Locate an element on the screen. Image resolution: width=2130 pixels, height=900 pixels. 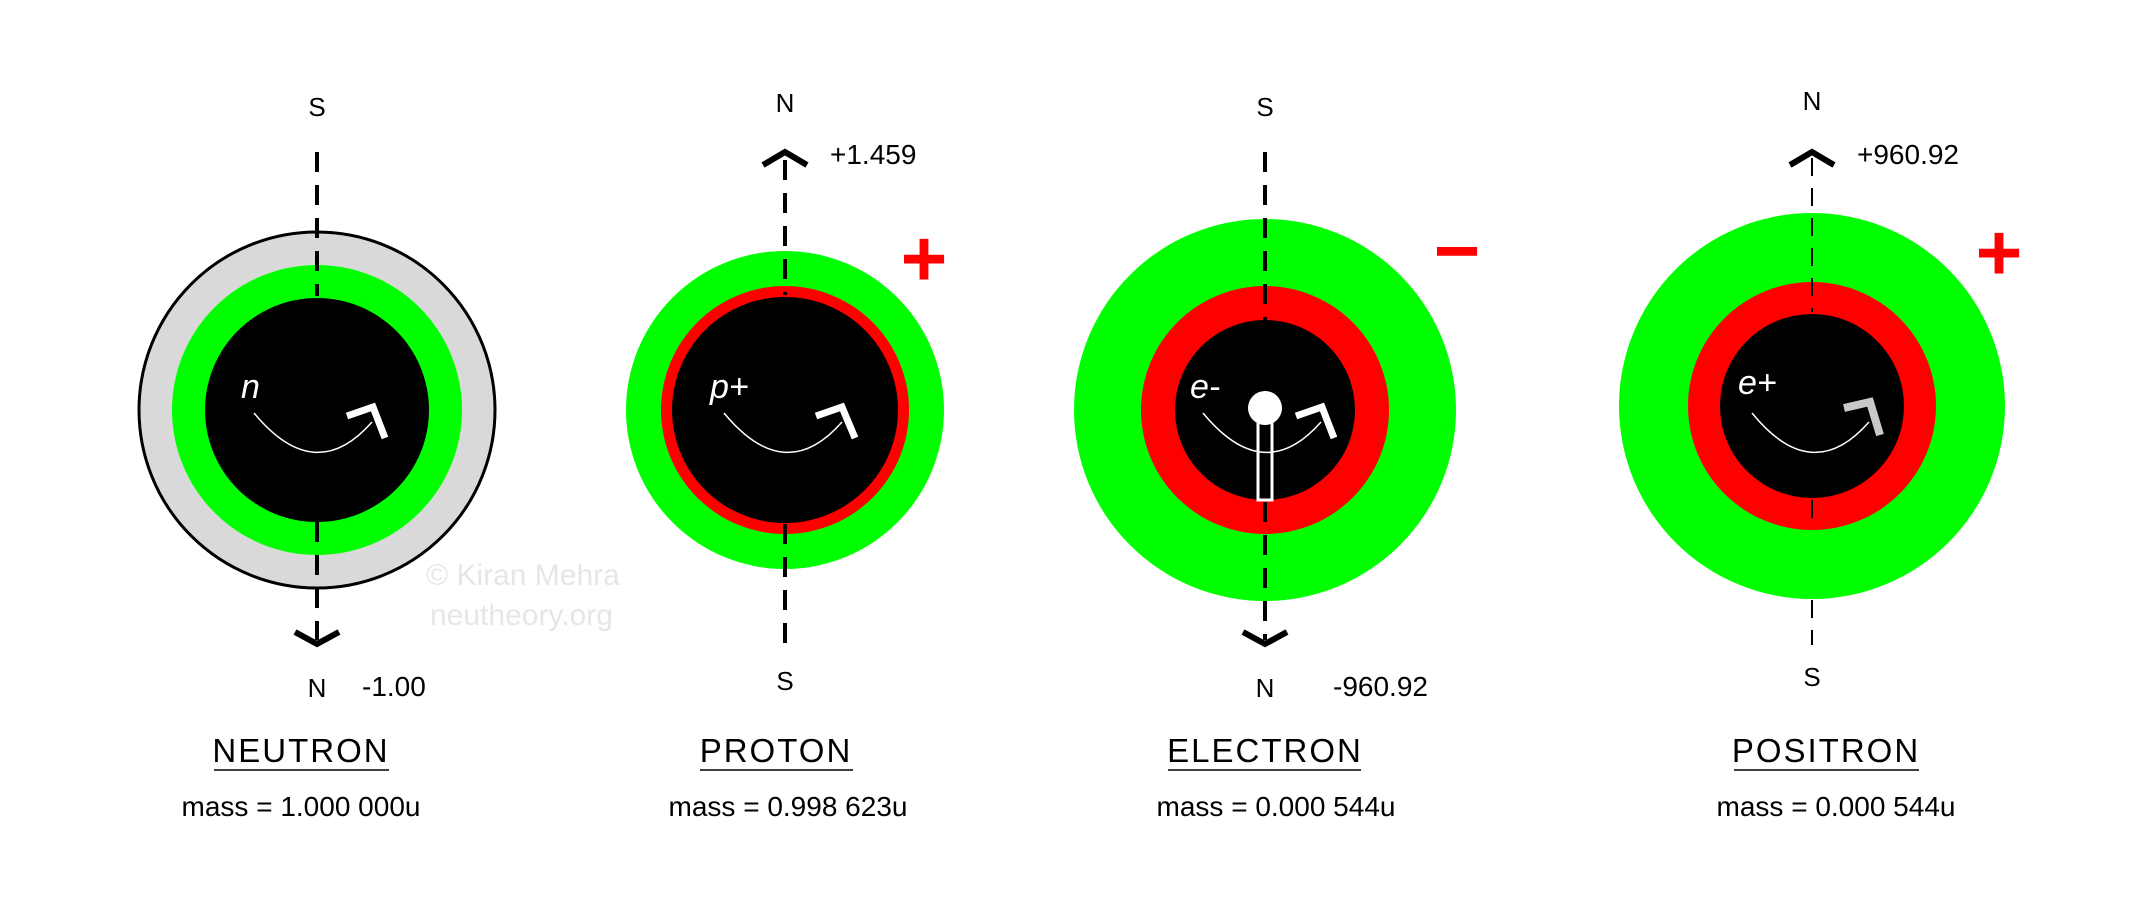
proton-axis-arrow-icon is located at coordinates (785, 158).